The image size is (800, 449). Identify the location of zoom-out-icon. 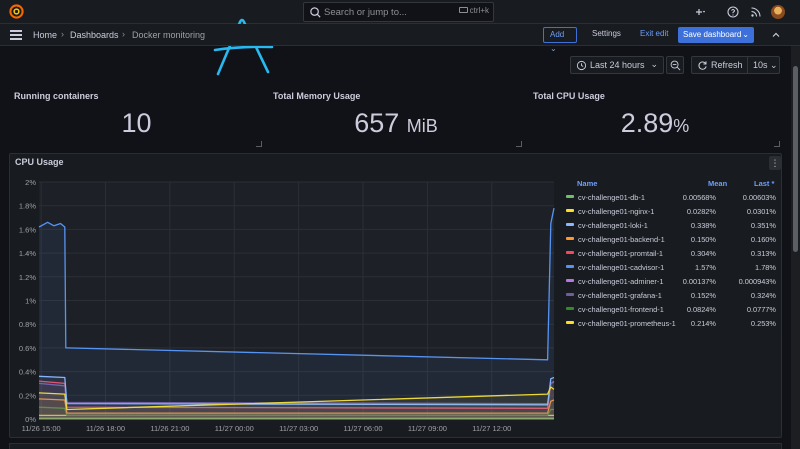
(675, 65).